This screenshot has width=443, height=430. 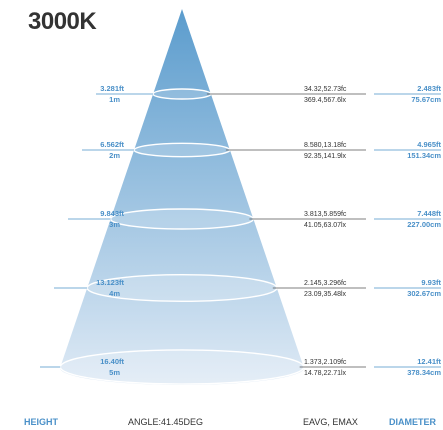 What do you see at coordinates (112, 361) in the screenshot?
I see `height-ft-label: 16.40ft` at bounding box center [112, 361].